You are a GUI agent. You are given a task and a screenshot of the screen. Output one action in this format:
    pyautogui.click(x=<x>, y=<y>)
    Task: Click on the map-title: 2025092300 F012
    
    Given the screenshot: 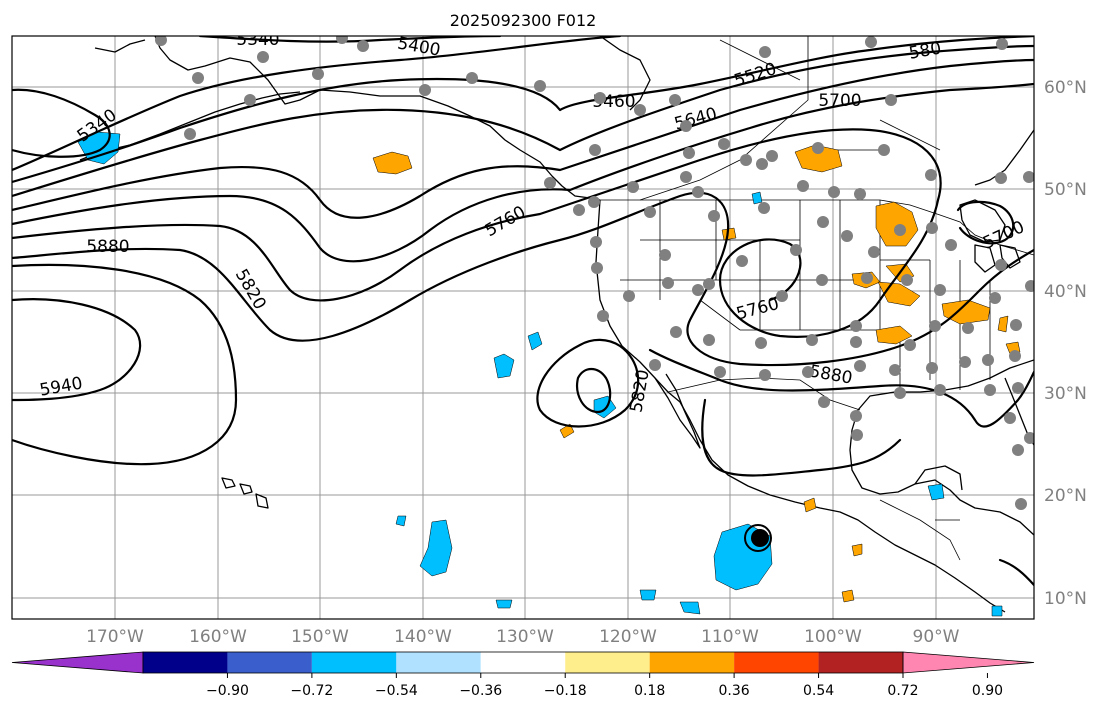 What is the action you would take?
    pyautogui.click(x=523, y=20)
    